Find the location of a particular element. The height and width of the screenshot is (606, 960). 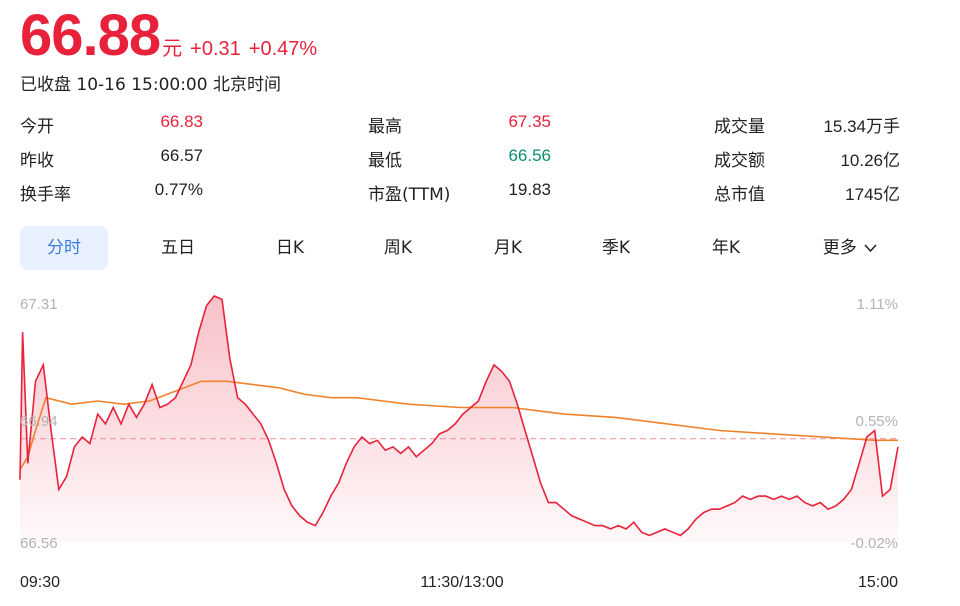

y-left-tick: 67.31 is located at coordinates (39, 304).